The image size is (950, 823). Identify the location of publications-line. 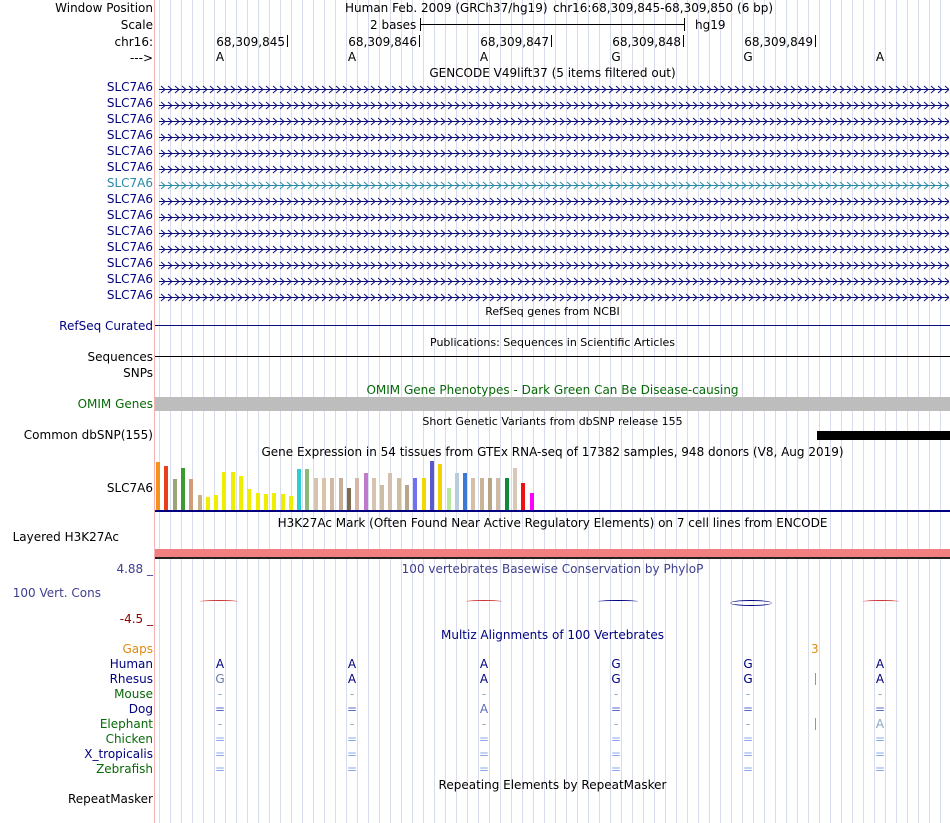
(552, 356).